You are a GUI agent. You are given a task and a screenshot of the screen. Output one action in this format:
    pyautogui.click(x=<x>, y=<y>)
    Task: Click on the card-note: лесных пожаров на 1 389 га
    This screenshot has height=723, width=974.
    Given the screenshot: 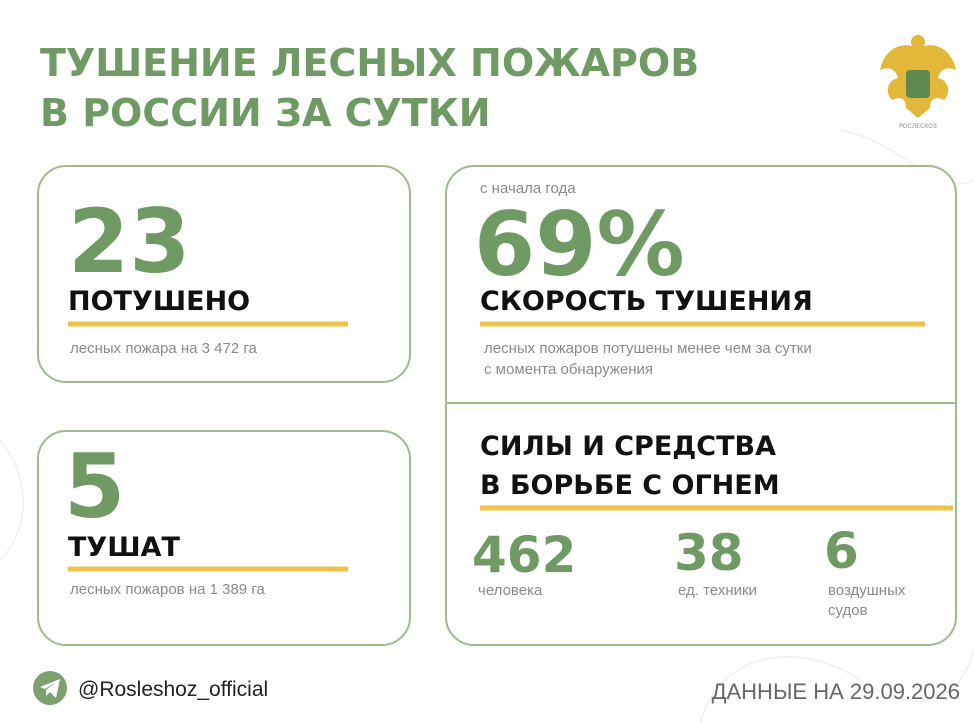 What is the action you would take?
    pyautogui.click(x=167, y=589)
    